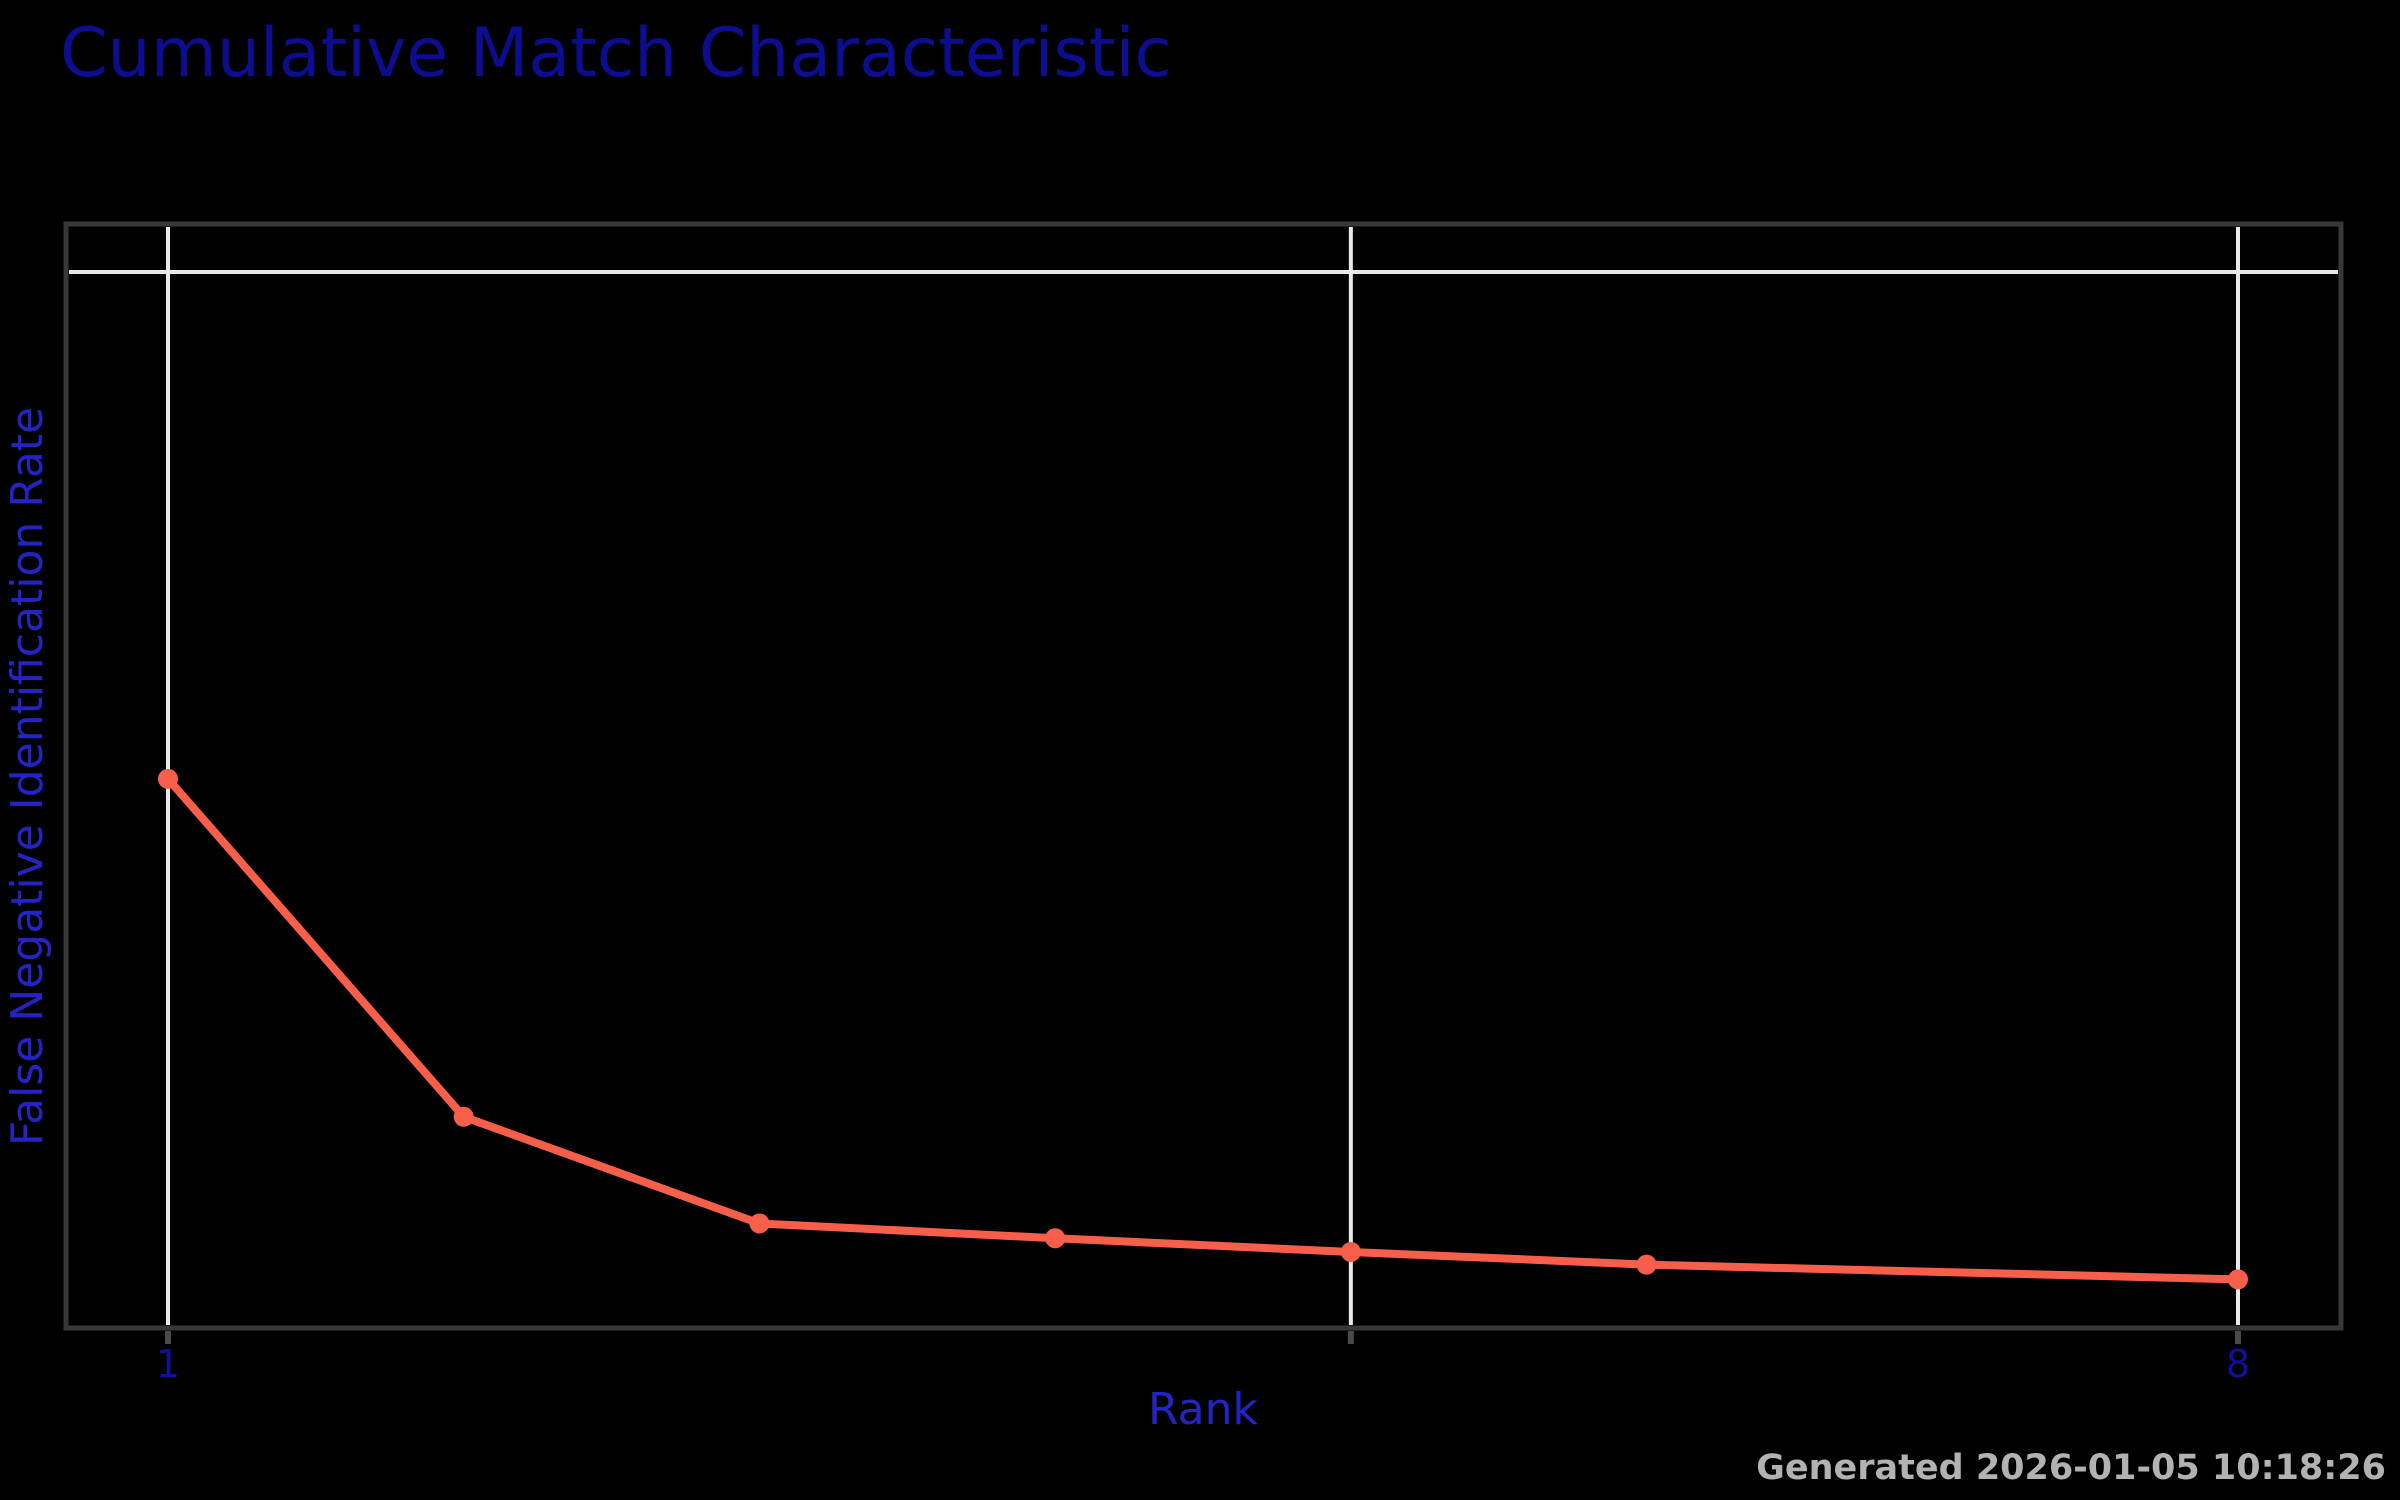  Describe the element at coordinates (2238, 1364) in the screenshot. I see `x-tick-label-8: 8` at that location.